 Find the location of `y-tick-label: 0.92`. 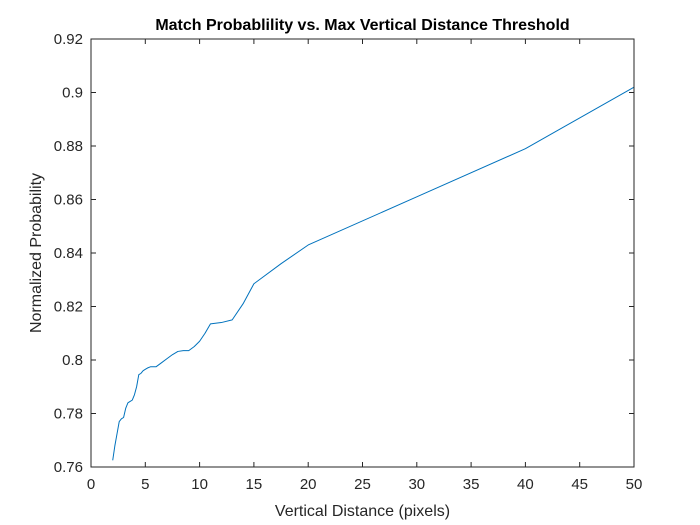

y-tick-label: 0.92 is located at coordinates (68, 39).